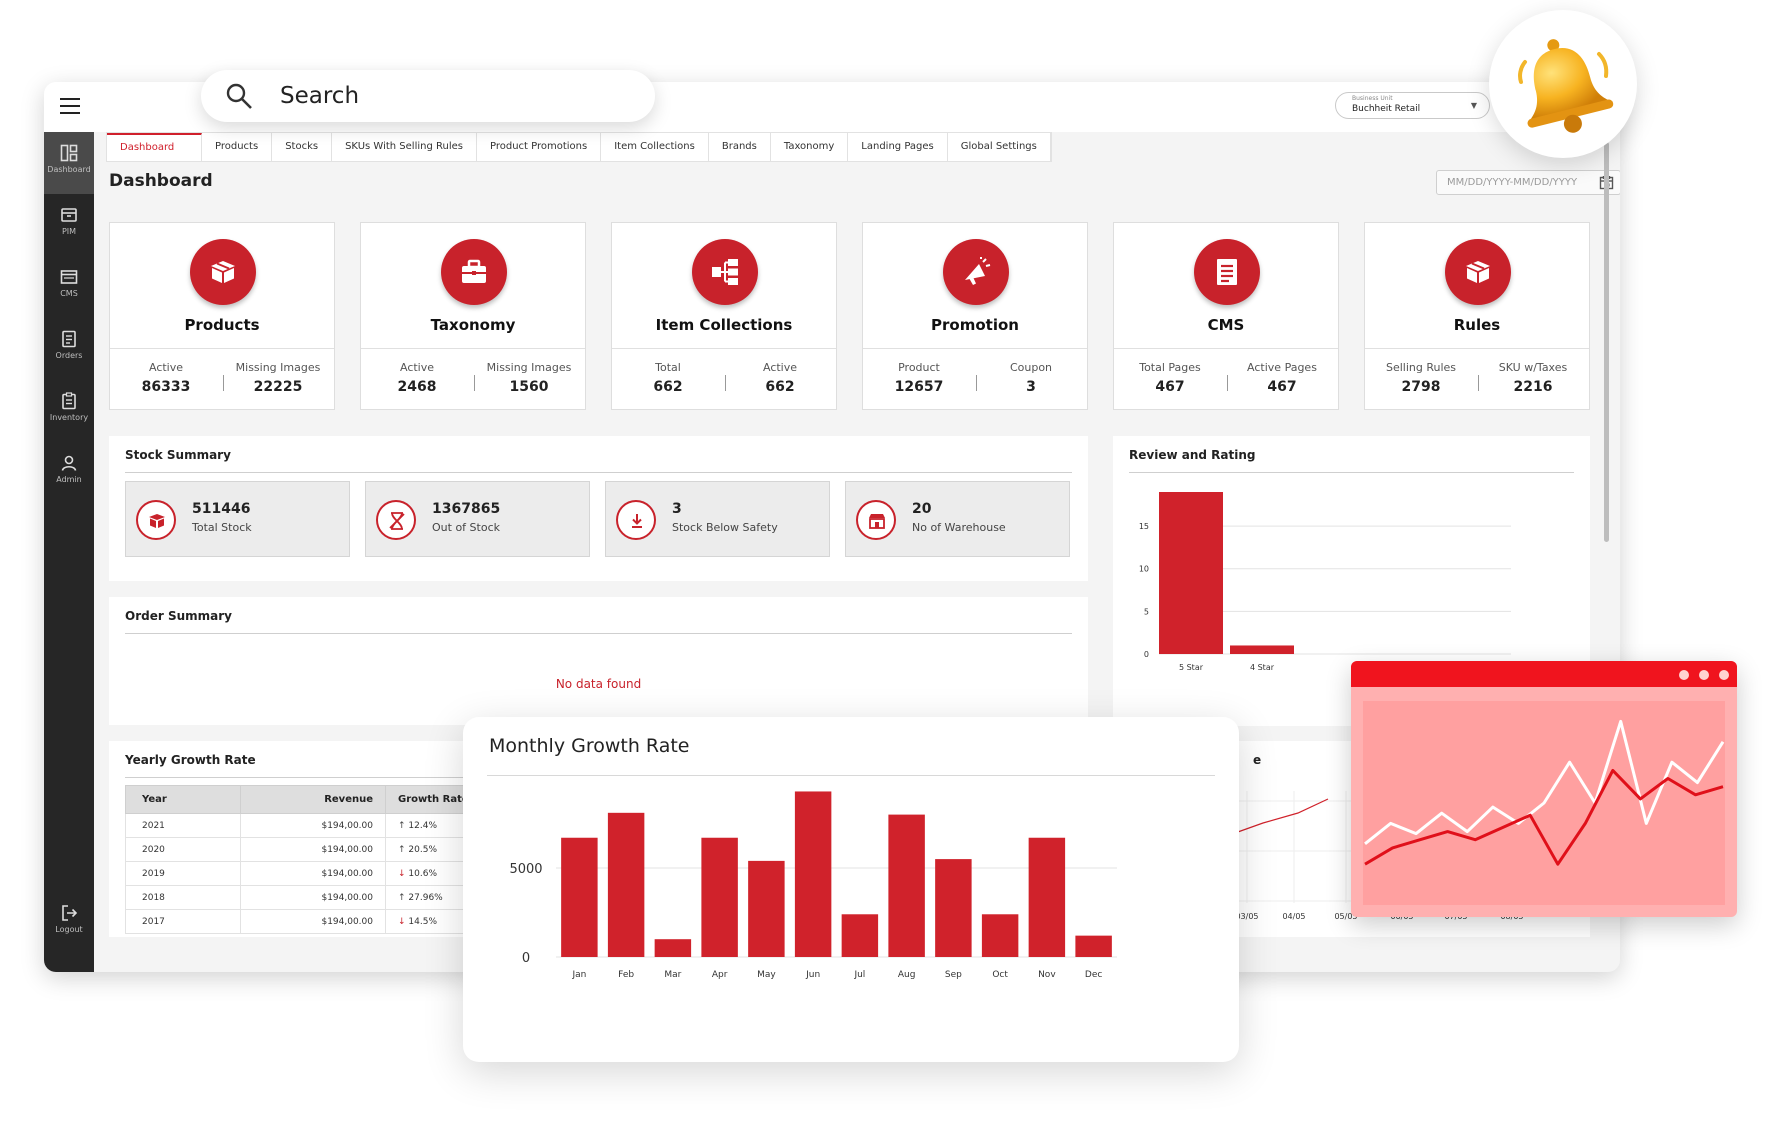 The width and height of the screenshot is (1769, 1121). I want to click on sidebar-item-admin: Admin, so click(69, 473).